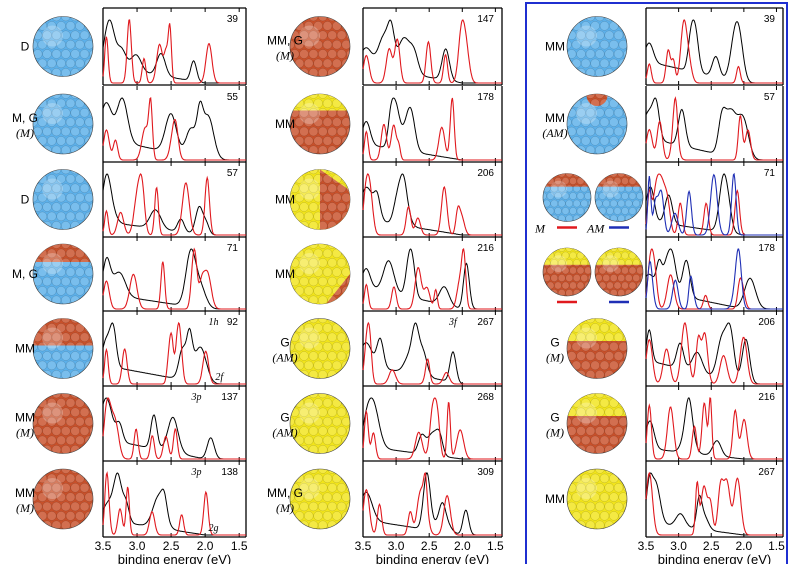  Describe the element at coordinates (485, 397) in the screenshot. I see `cluster-size-label: 268` at that location.